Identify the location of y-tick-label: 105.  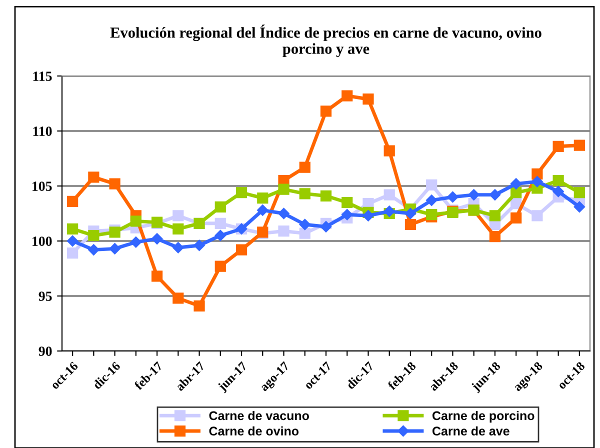
(42, 186).